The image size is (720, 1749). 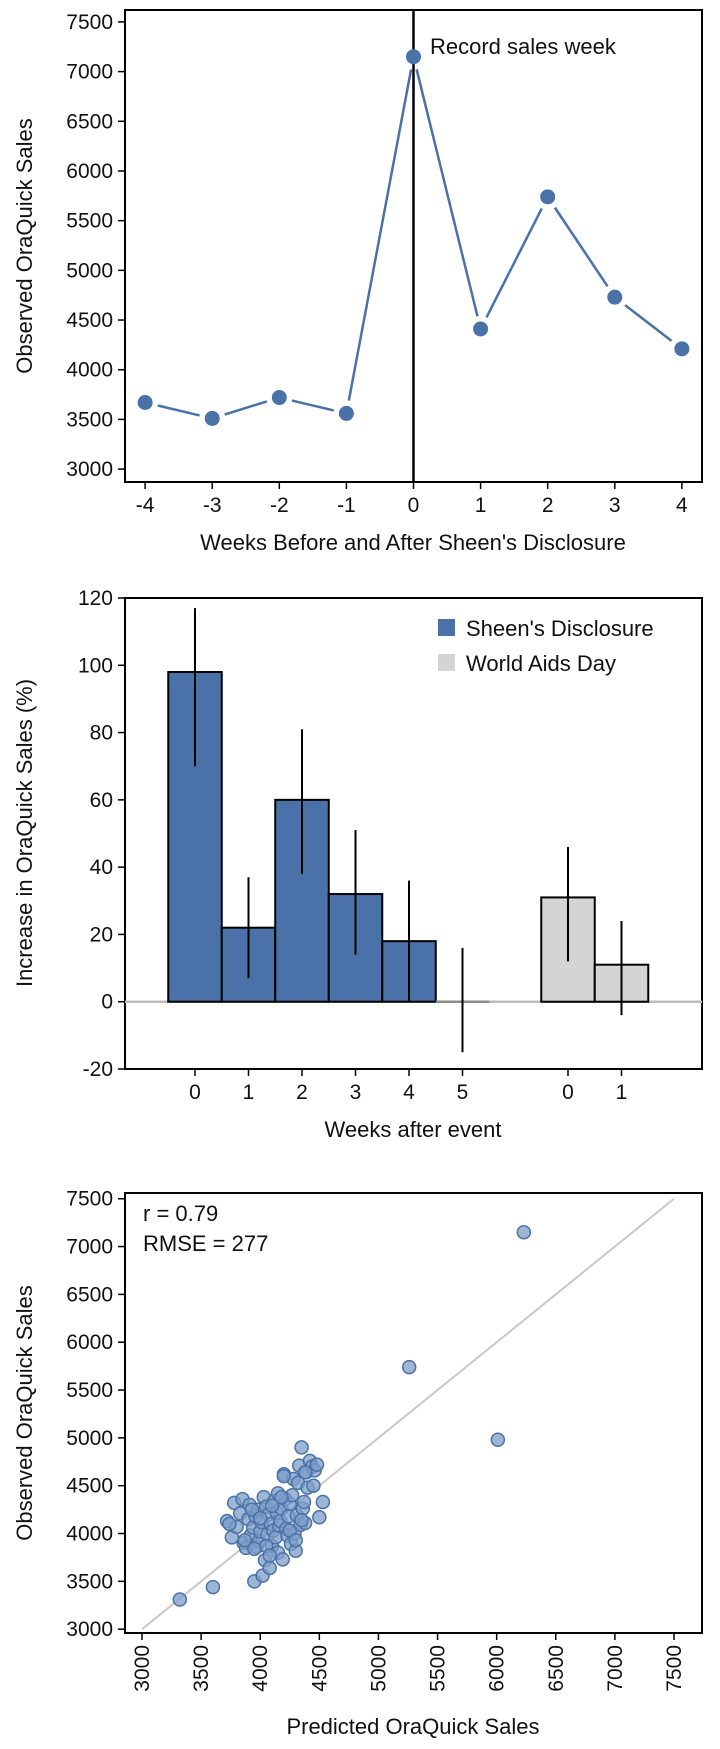 What do you see at coordinates (101, 867) in the screenshot?
I see `y-tick-label: 40` at bounding box center [101, 867].